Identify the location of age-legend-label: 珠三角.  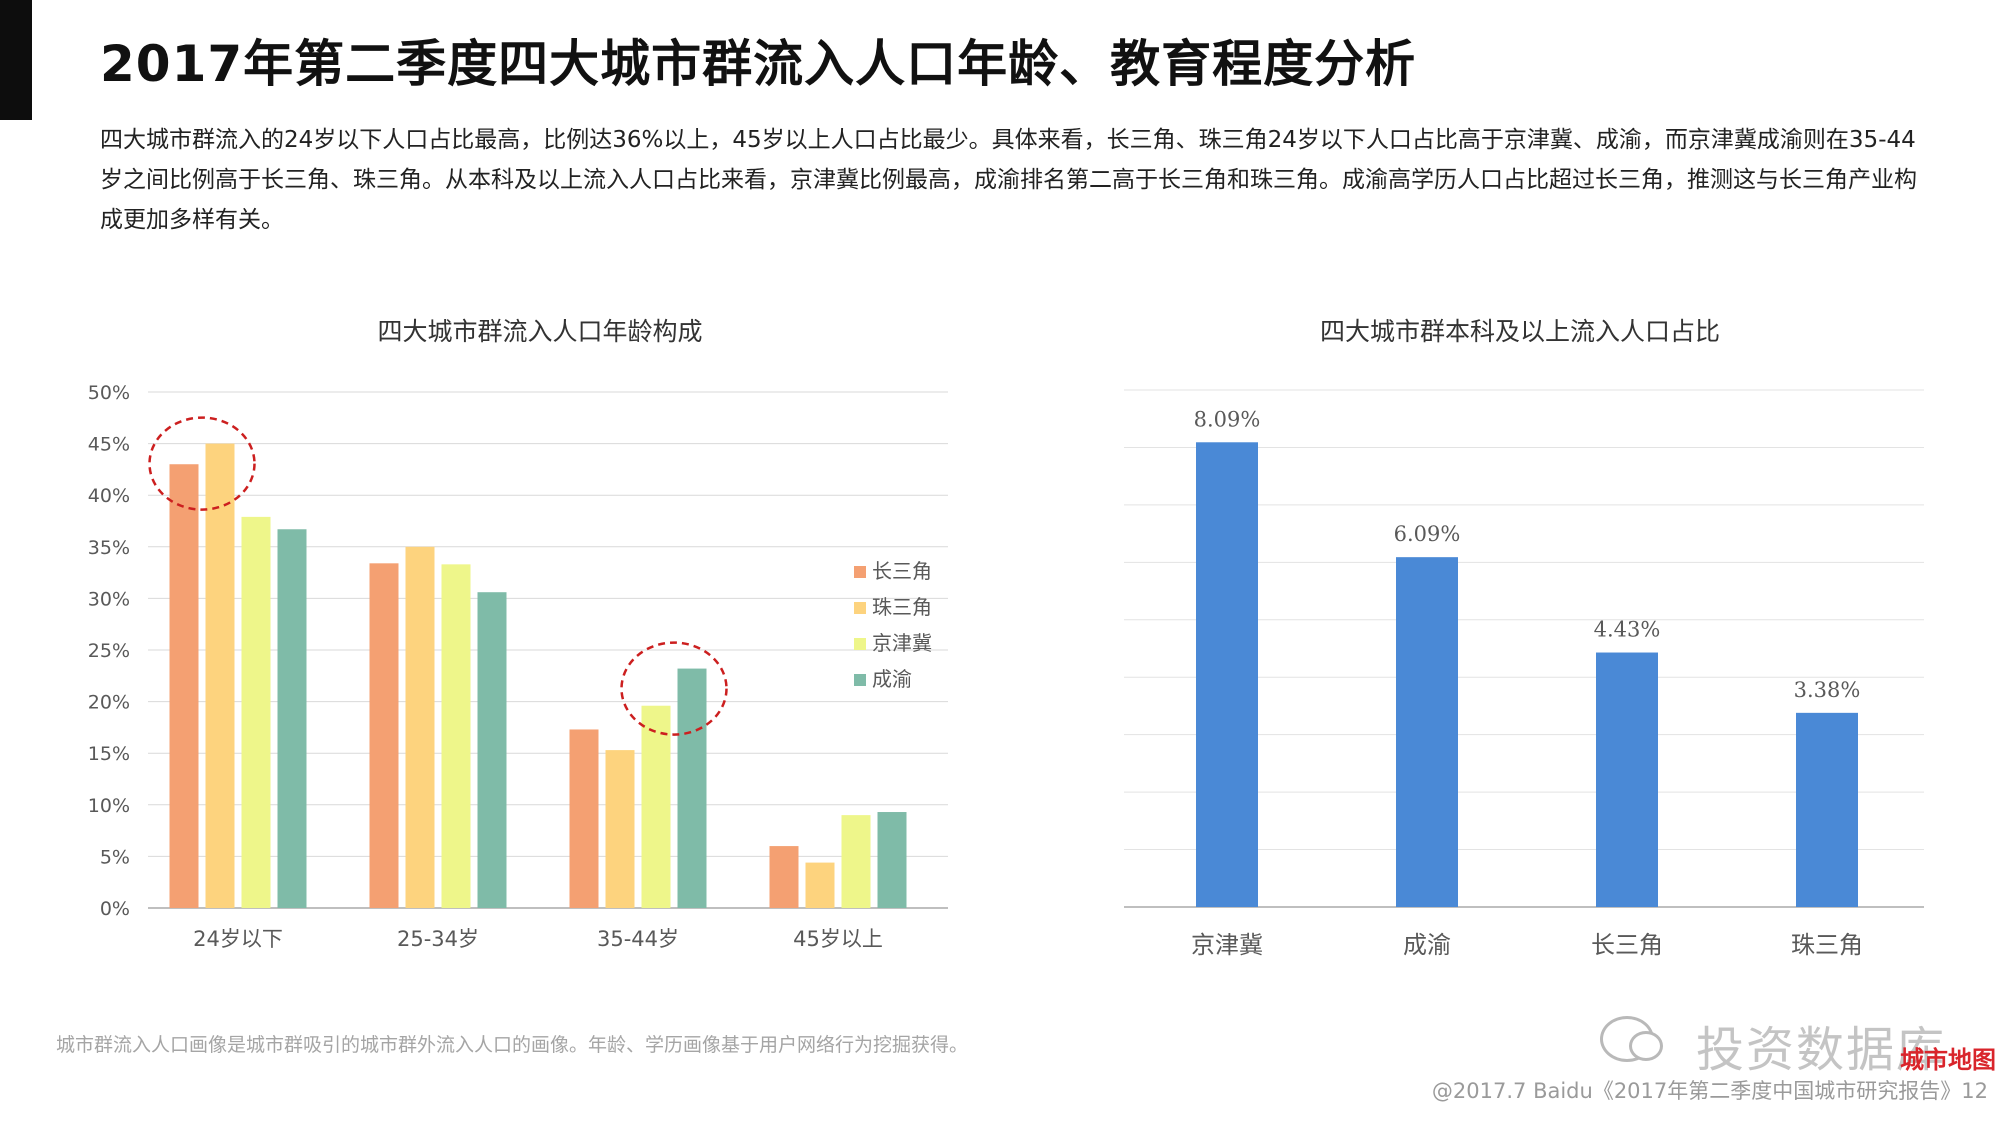
(902, 607).